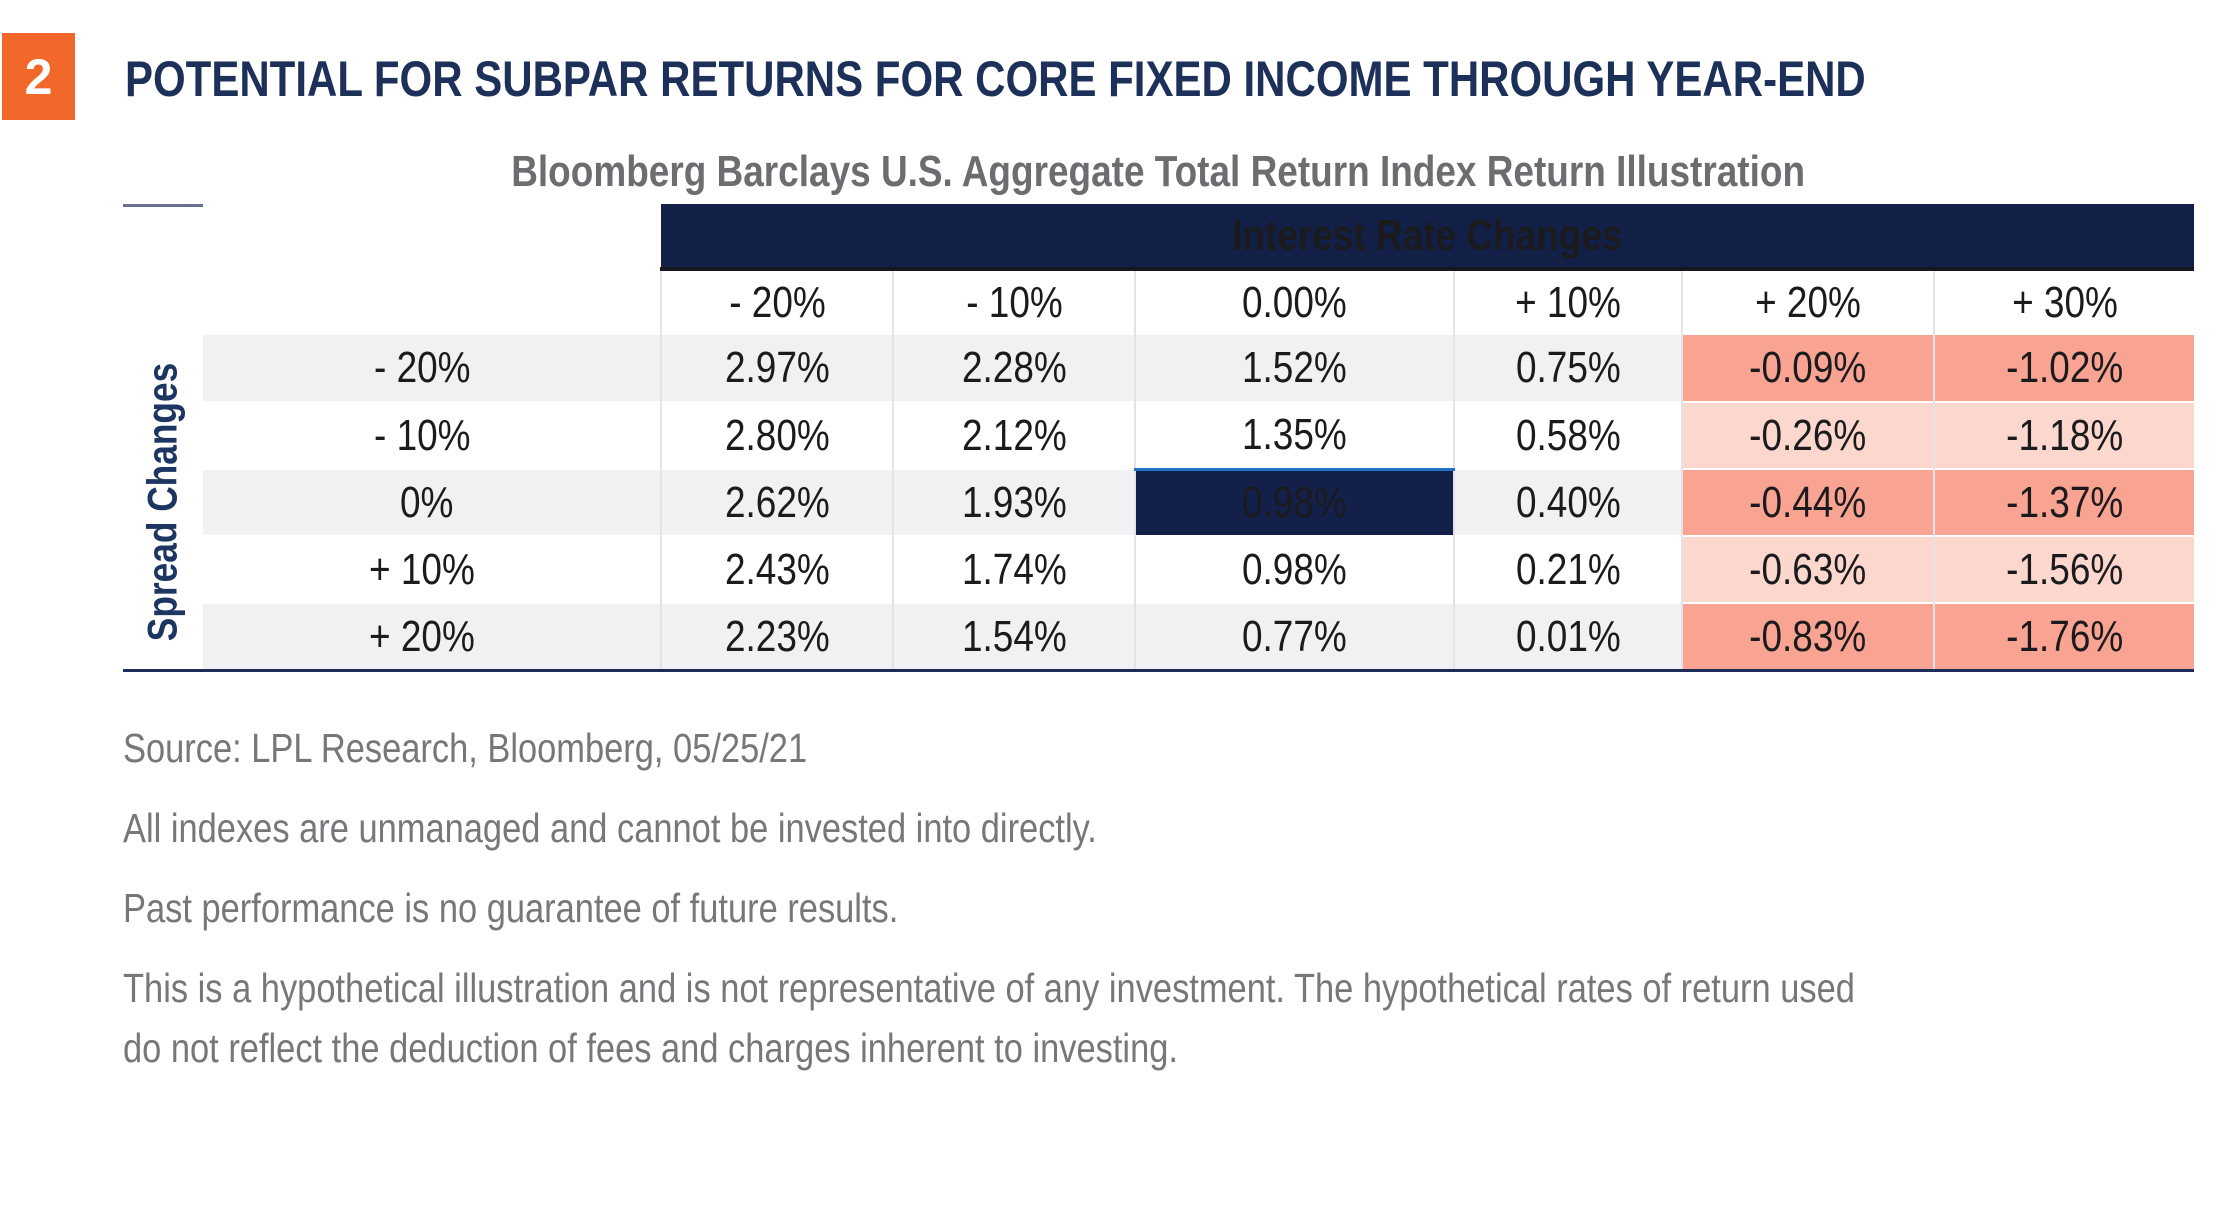  What do you see at coordinates (1294, 569) in the screenshot?
I see `value-cell: 0.98%` at bounding box center [1294, 569].